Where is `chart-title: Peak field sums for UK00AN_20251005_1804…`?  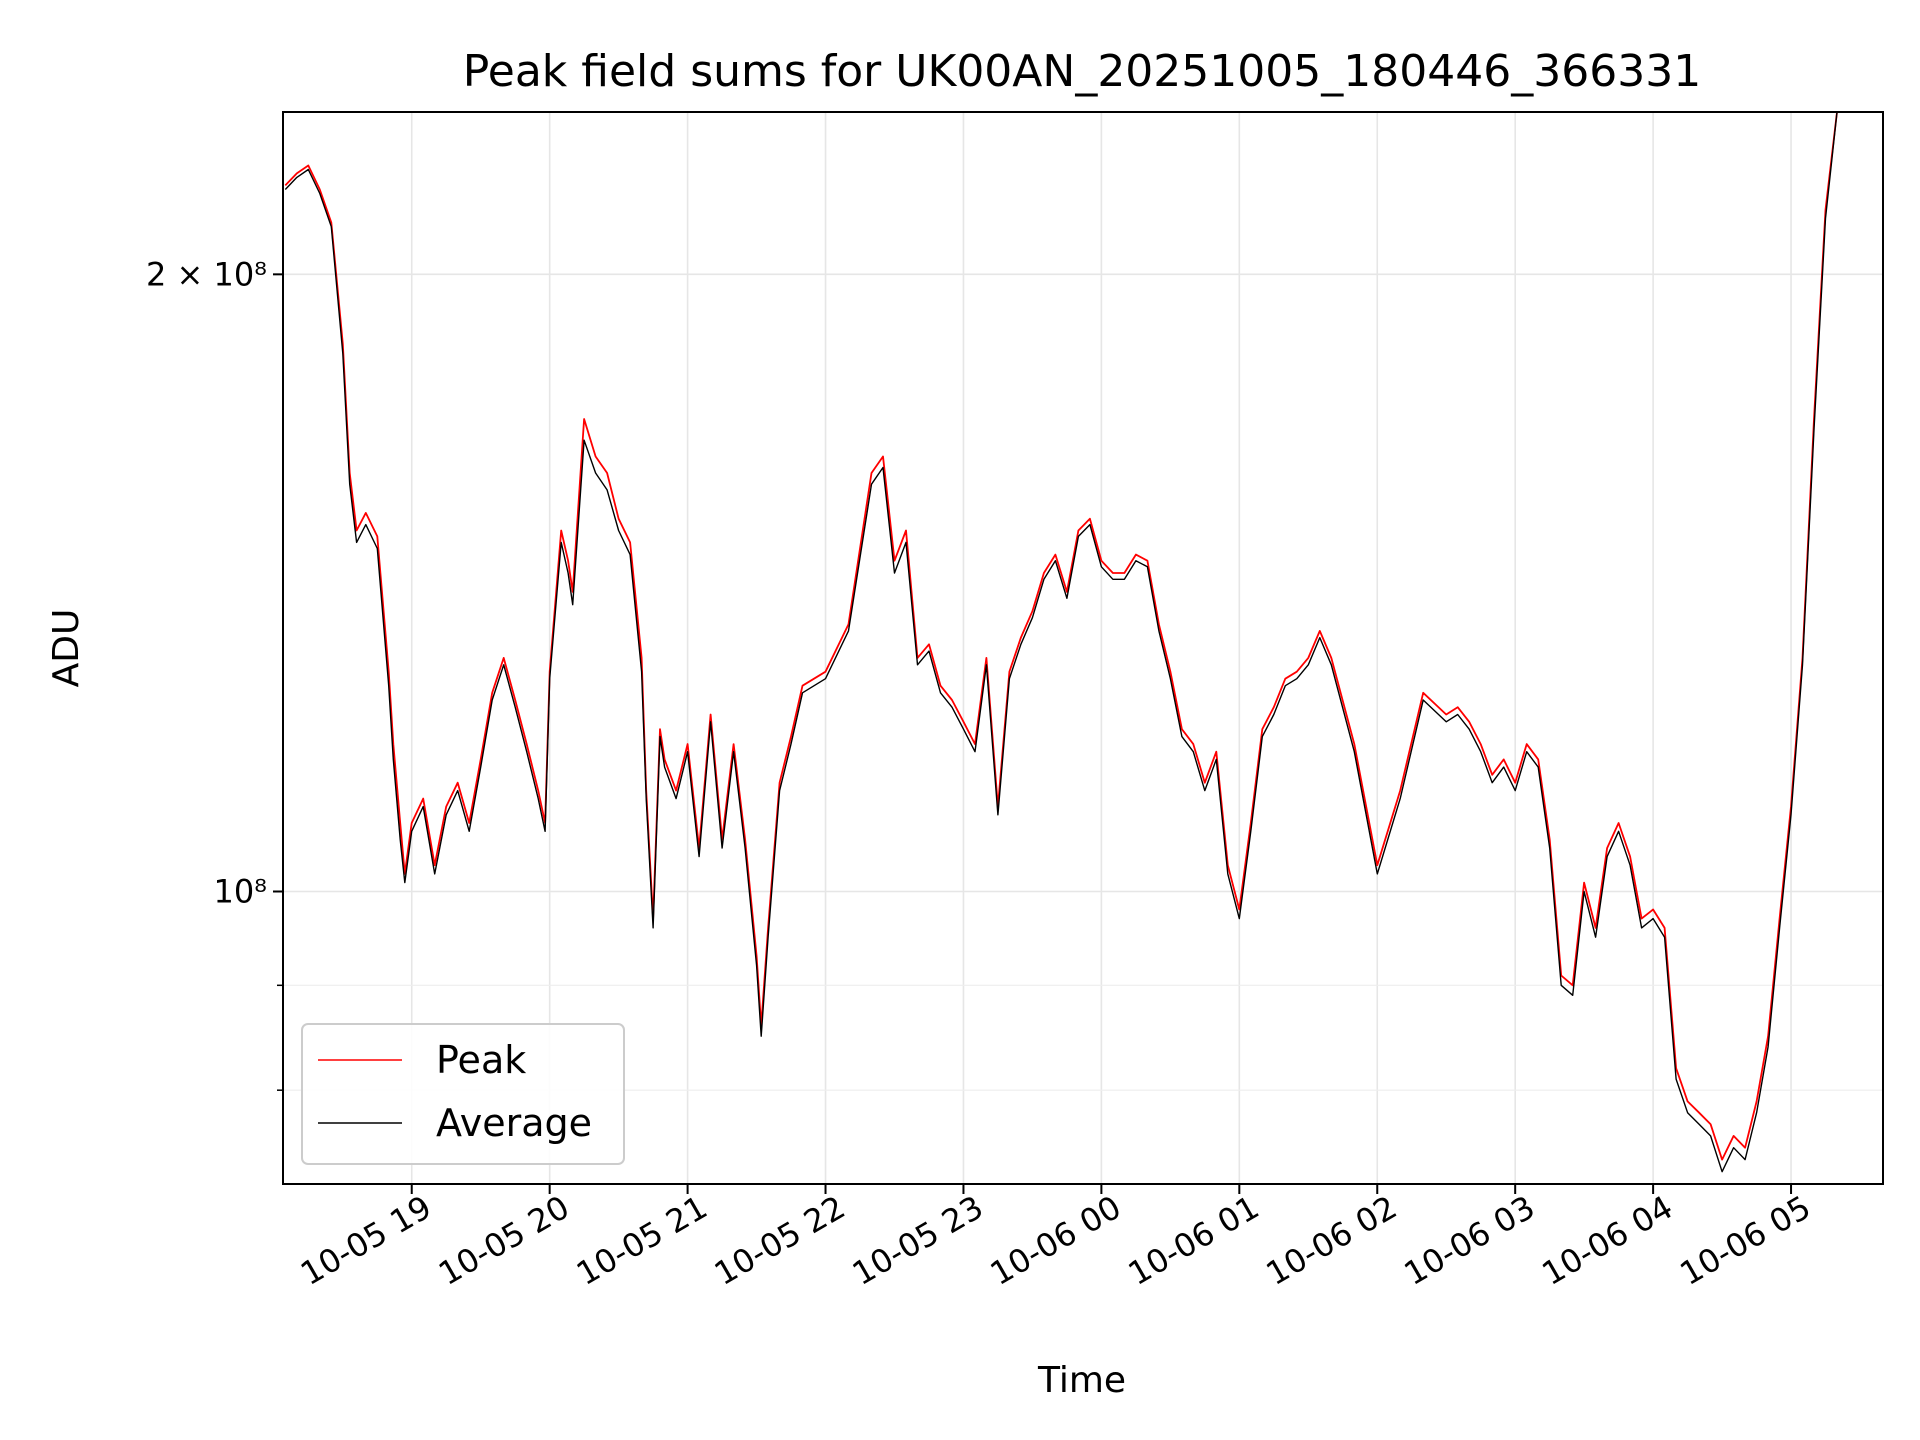 chart-title: Peak field sums for UK00AN_20251005_1804… is located at coordinates (1082, 71).